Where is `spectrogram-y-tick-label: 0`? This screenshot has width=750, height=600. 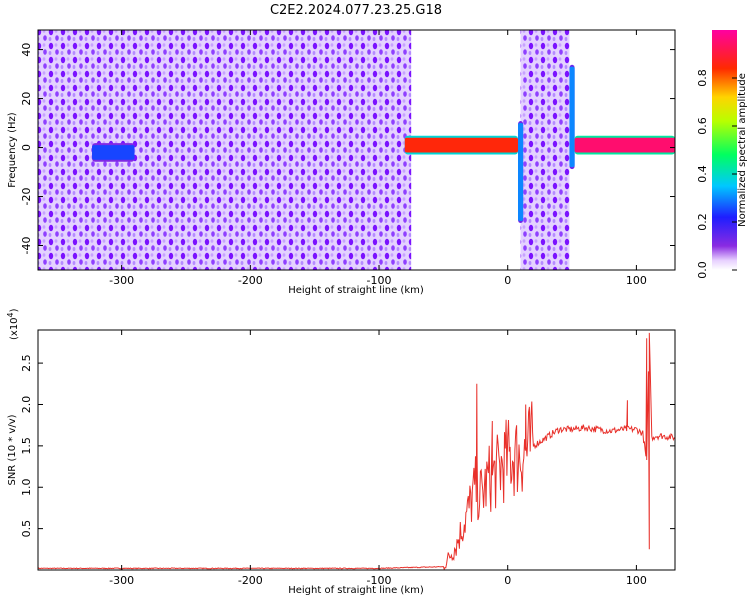 spectrogram-y-tick-label: 0 is located at coordinates (26, 147).